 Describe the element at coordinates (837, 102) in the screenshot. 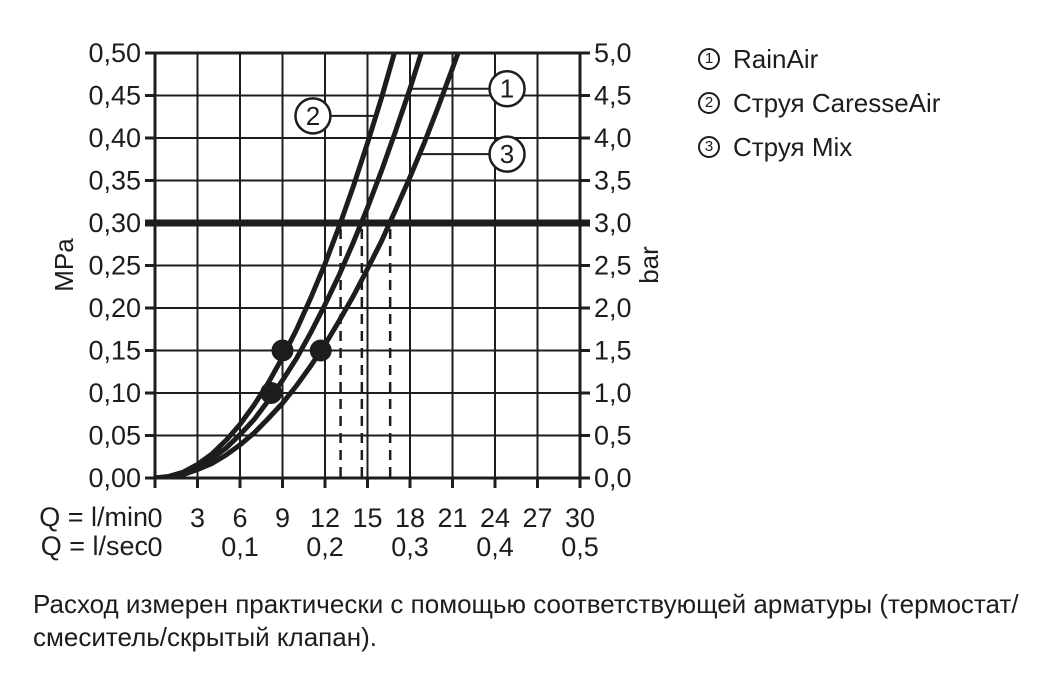

I see `legend-label-caresseair: Струя CaresseAir` at that location.